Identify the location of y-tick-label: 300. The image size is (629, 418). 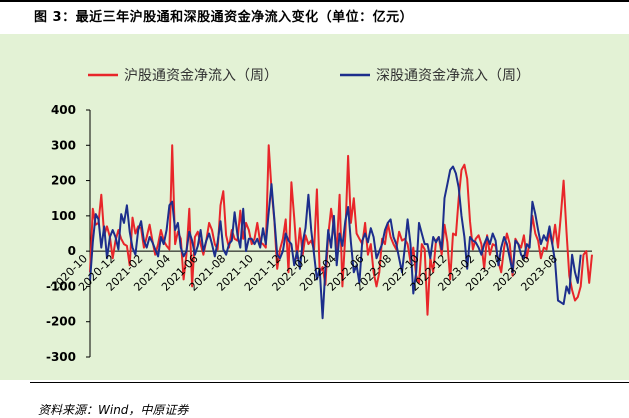
(63, 145).